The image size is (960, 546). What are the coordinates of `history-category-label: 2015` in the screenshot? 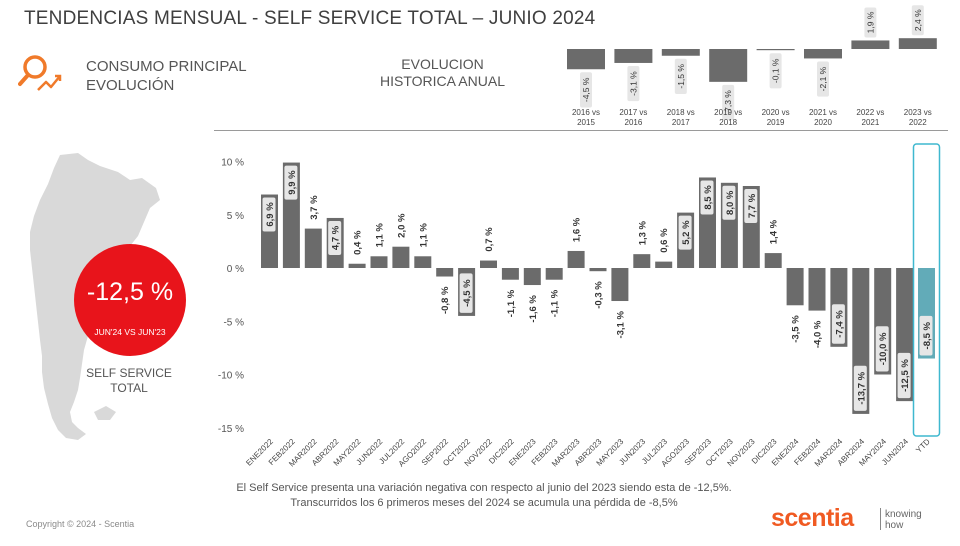 It's located at (586, 122).